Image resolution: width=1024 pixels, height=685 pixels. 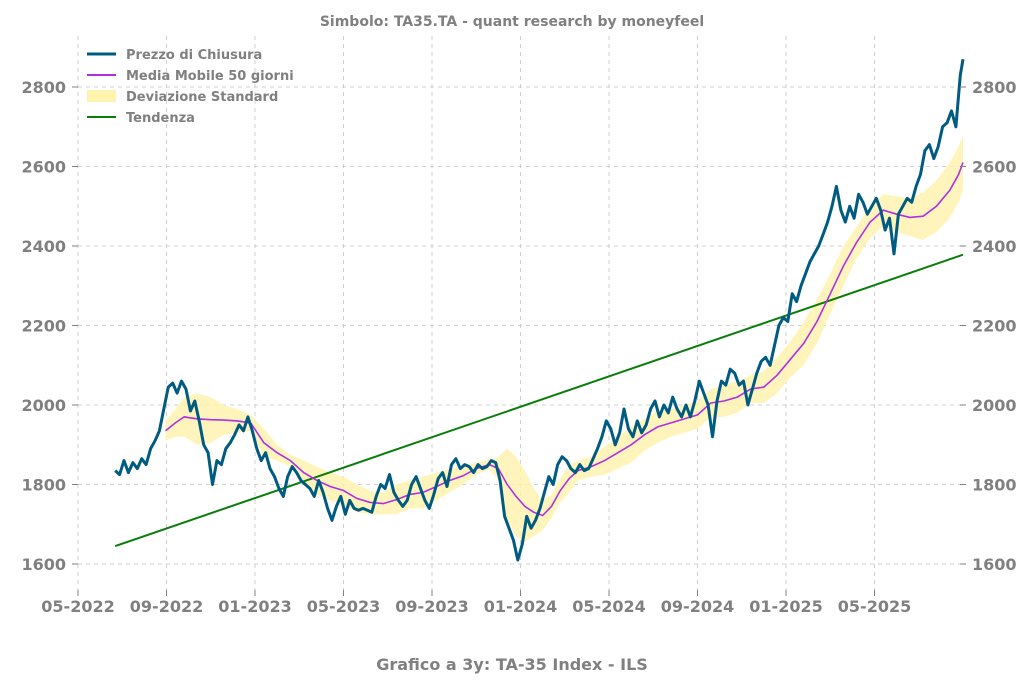 What do you see at coordinates (343, 606) in the screenshot?
I see `x-tick-label: 05-2023` at bounding box center [343, 606].